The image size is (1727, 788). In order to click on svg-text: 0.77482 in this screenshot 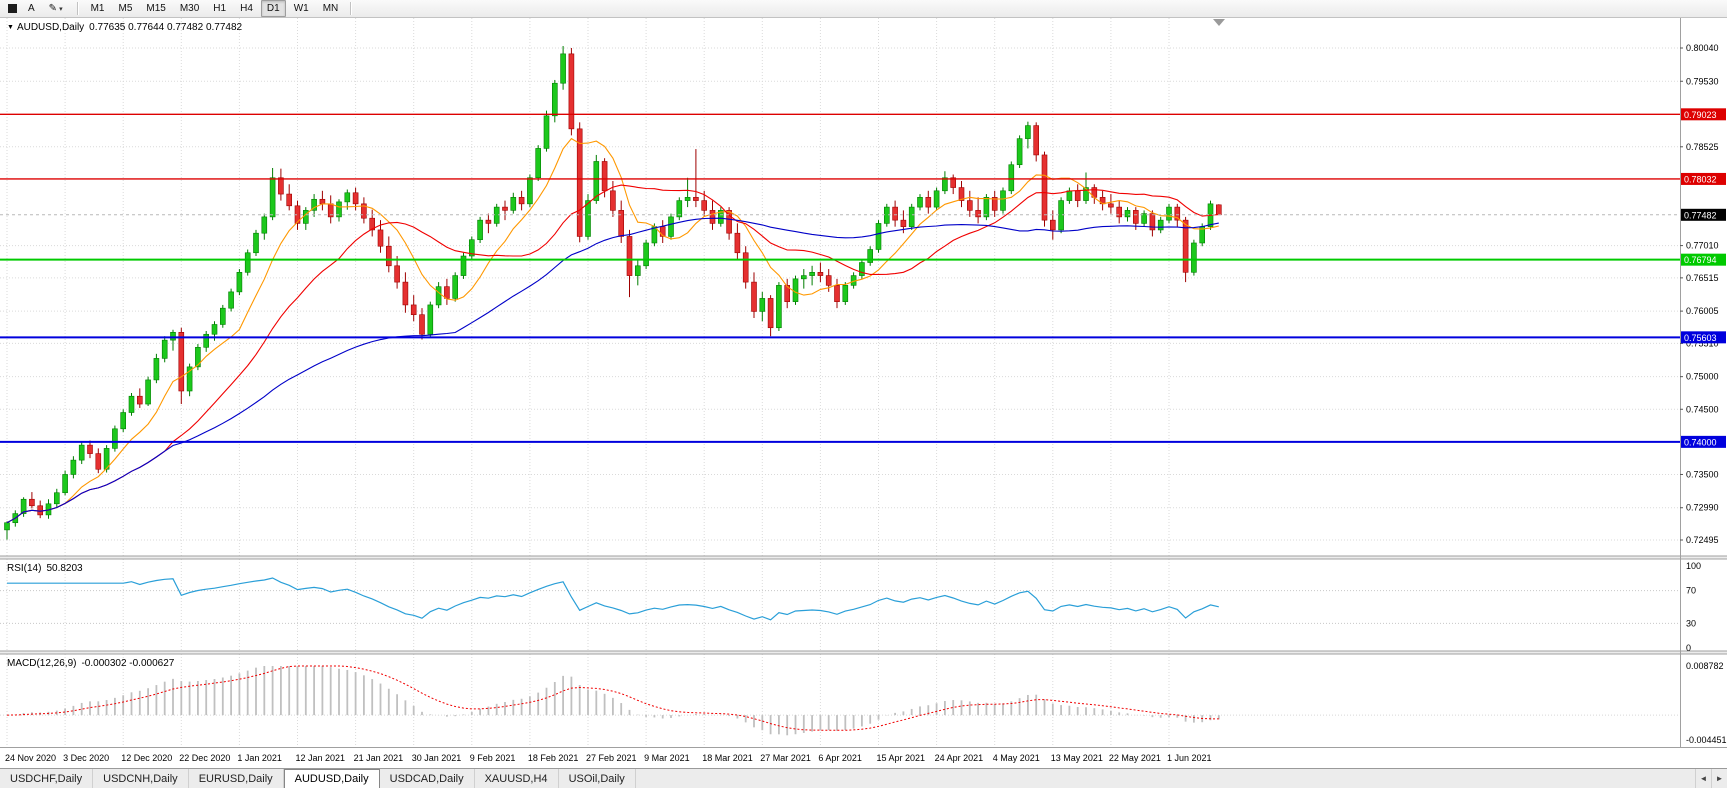, I will do `click(1700, 215)`.